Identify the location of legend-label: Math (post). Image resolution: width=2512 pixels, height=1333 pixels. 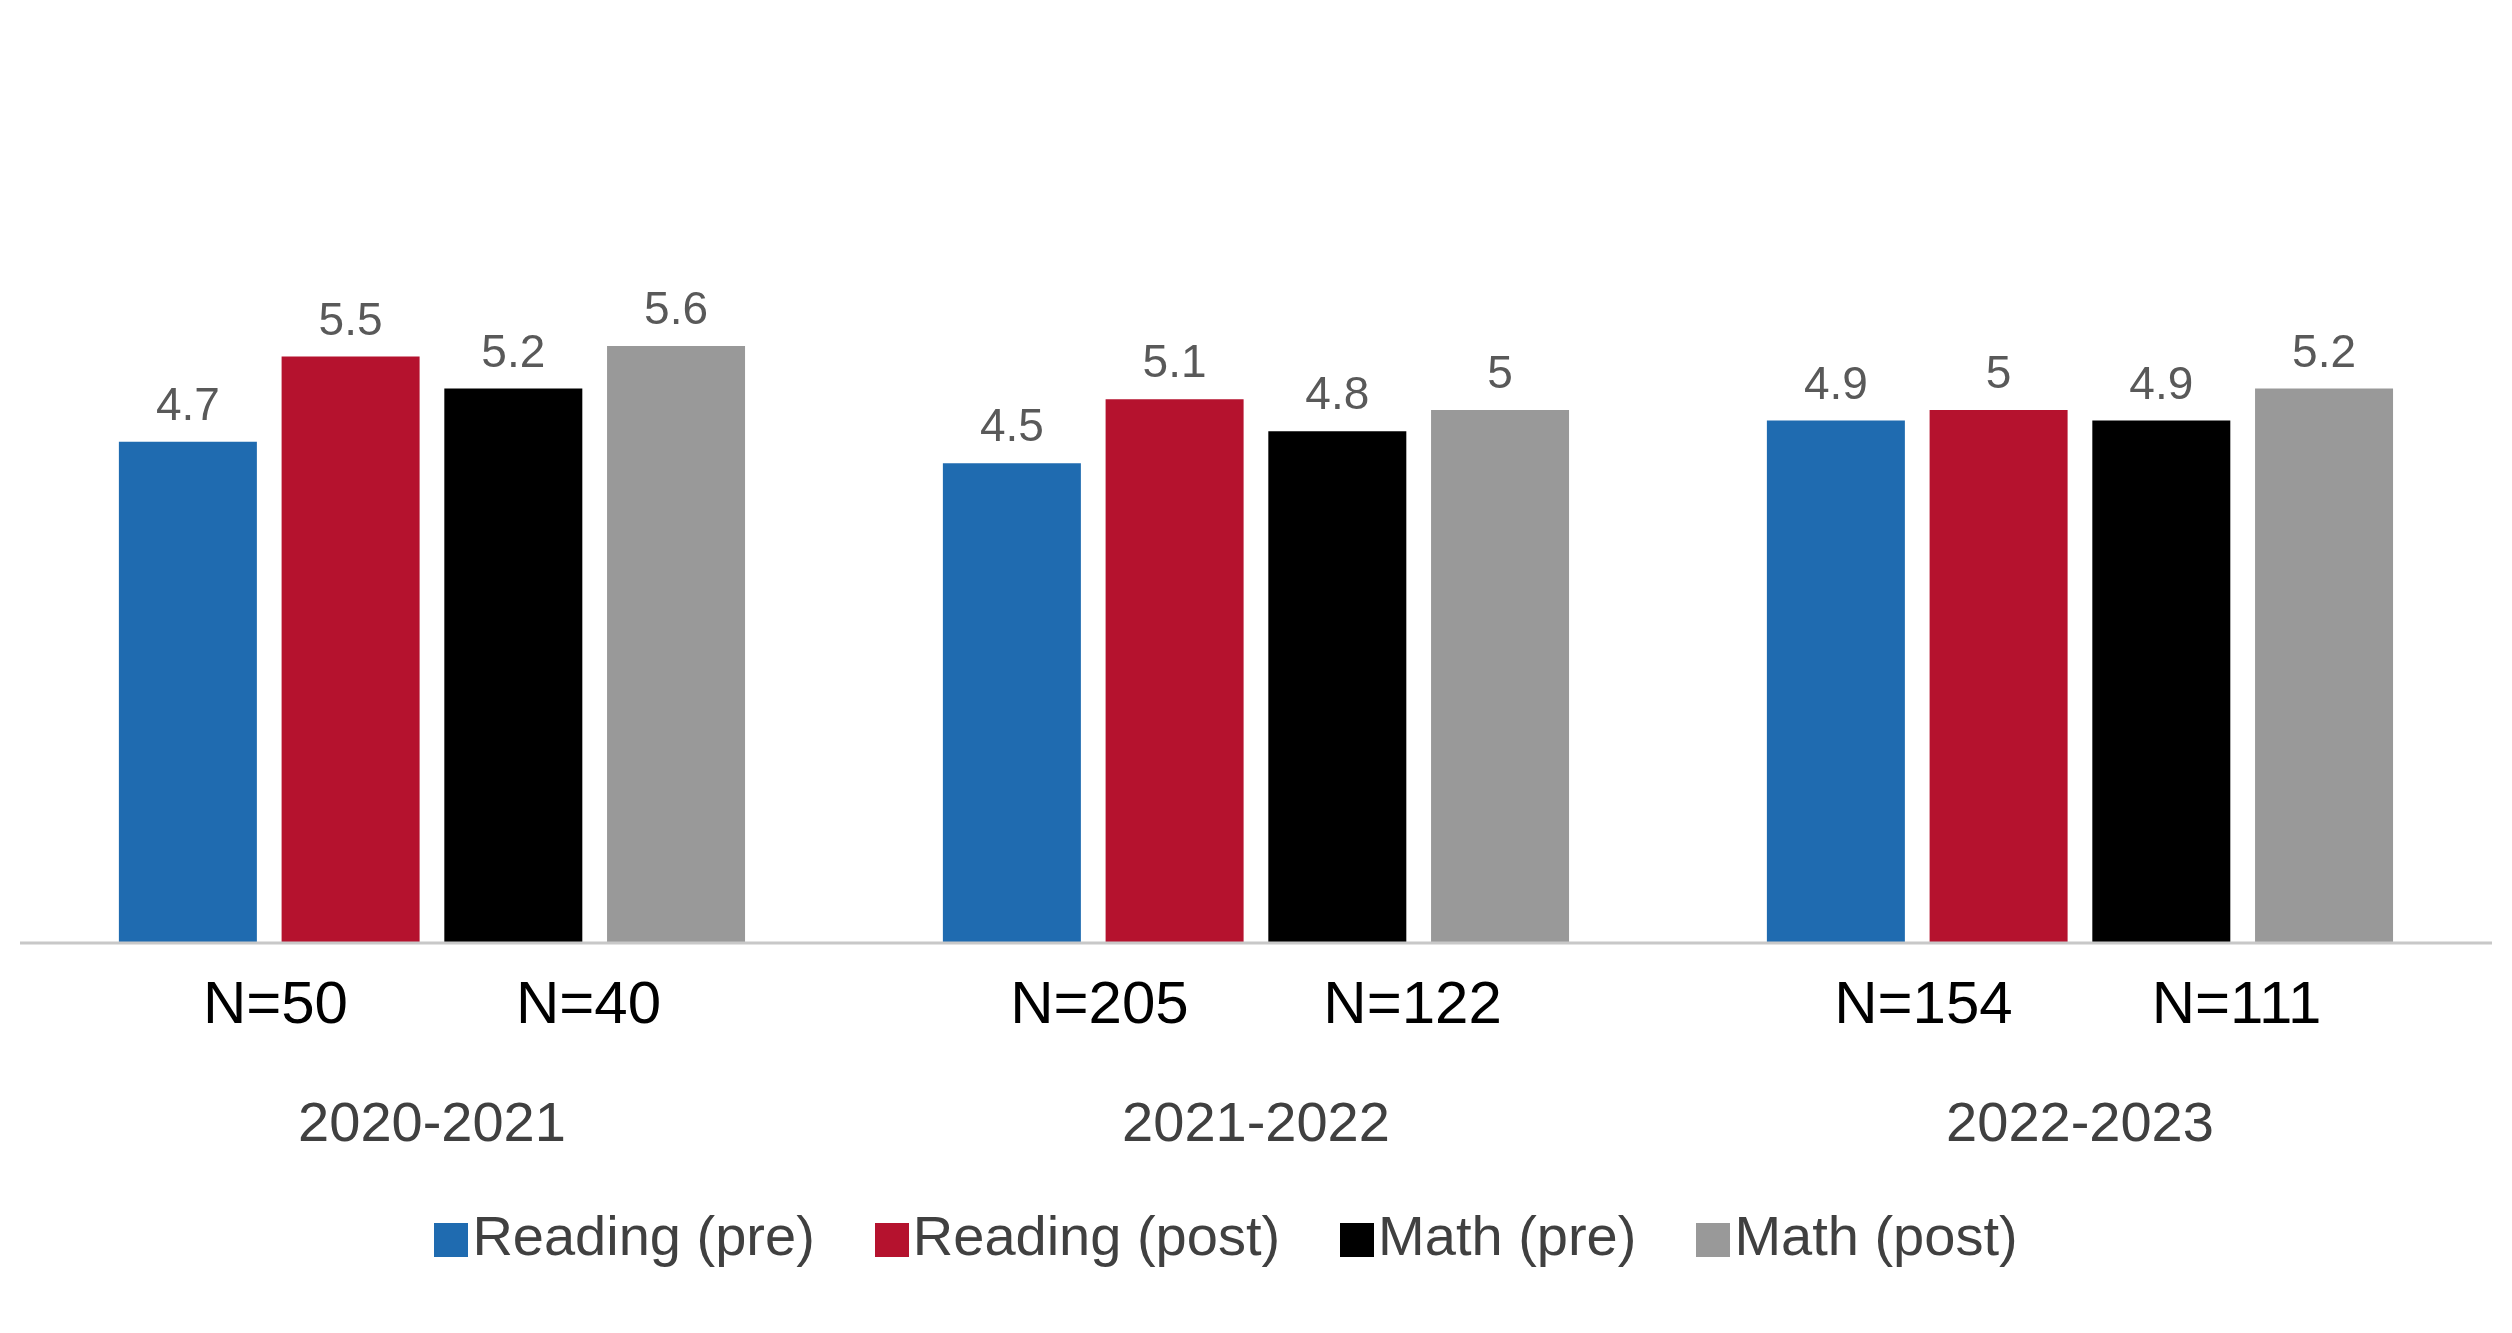
(1876, 1235).